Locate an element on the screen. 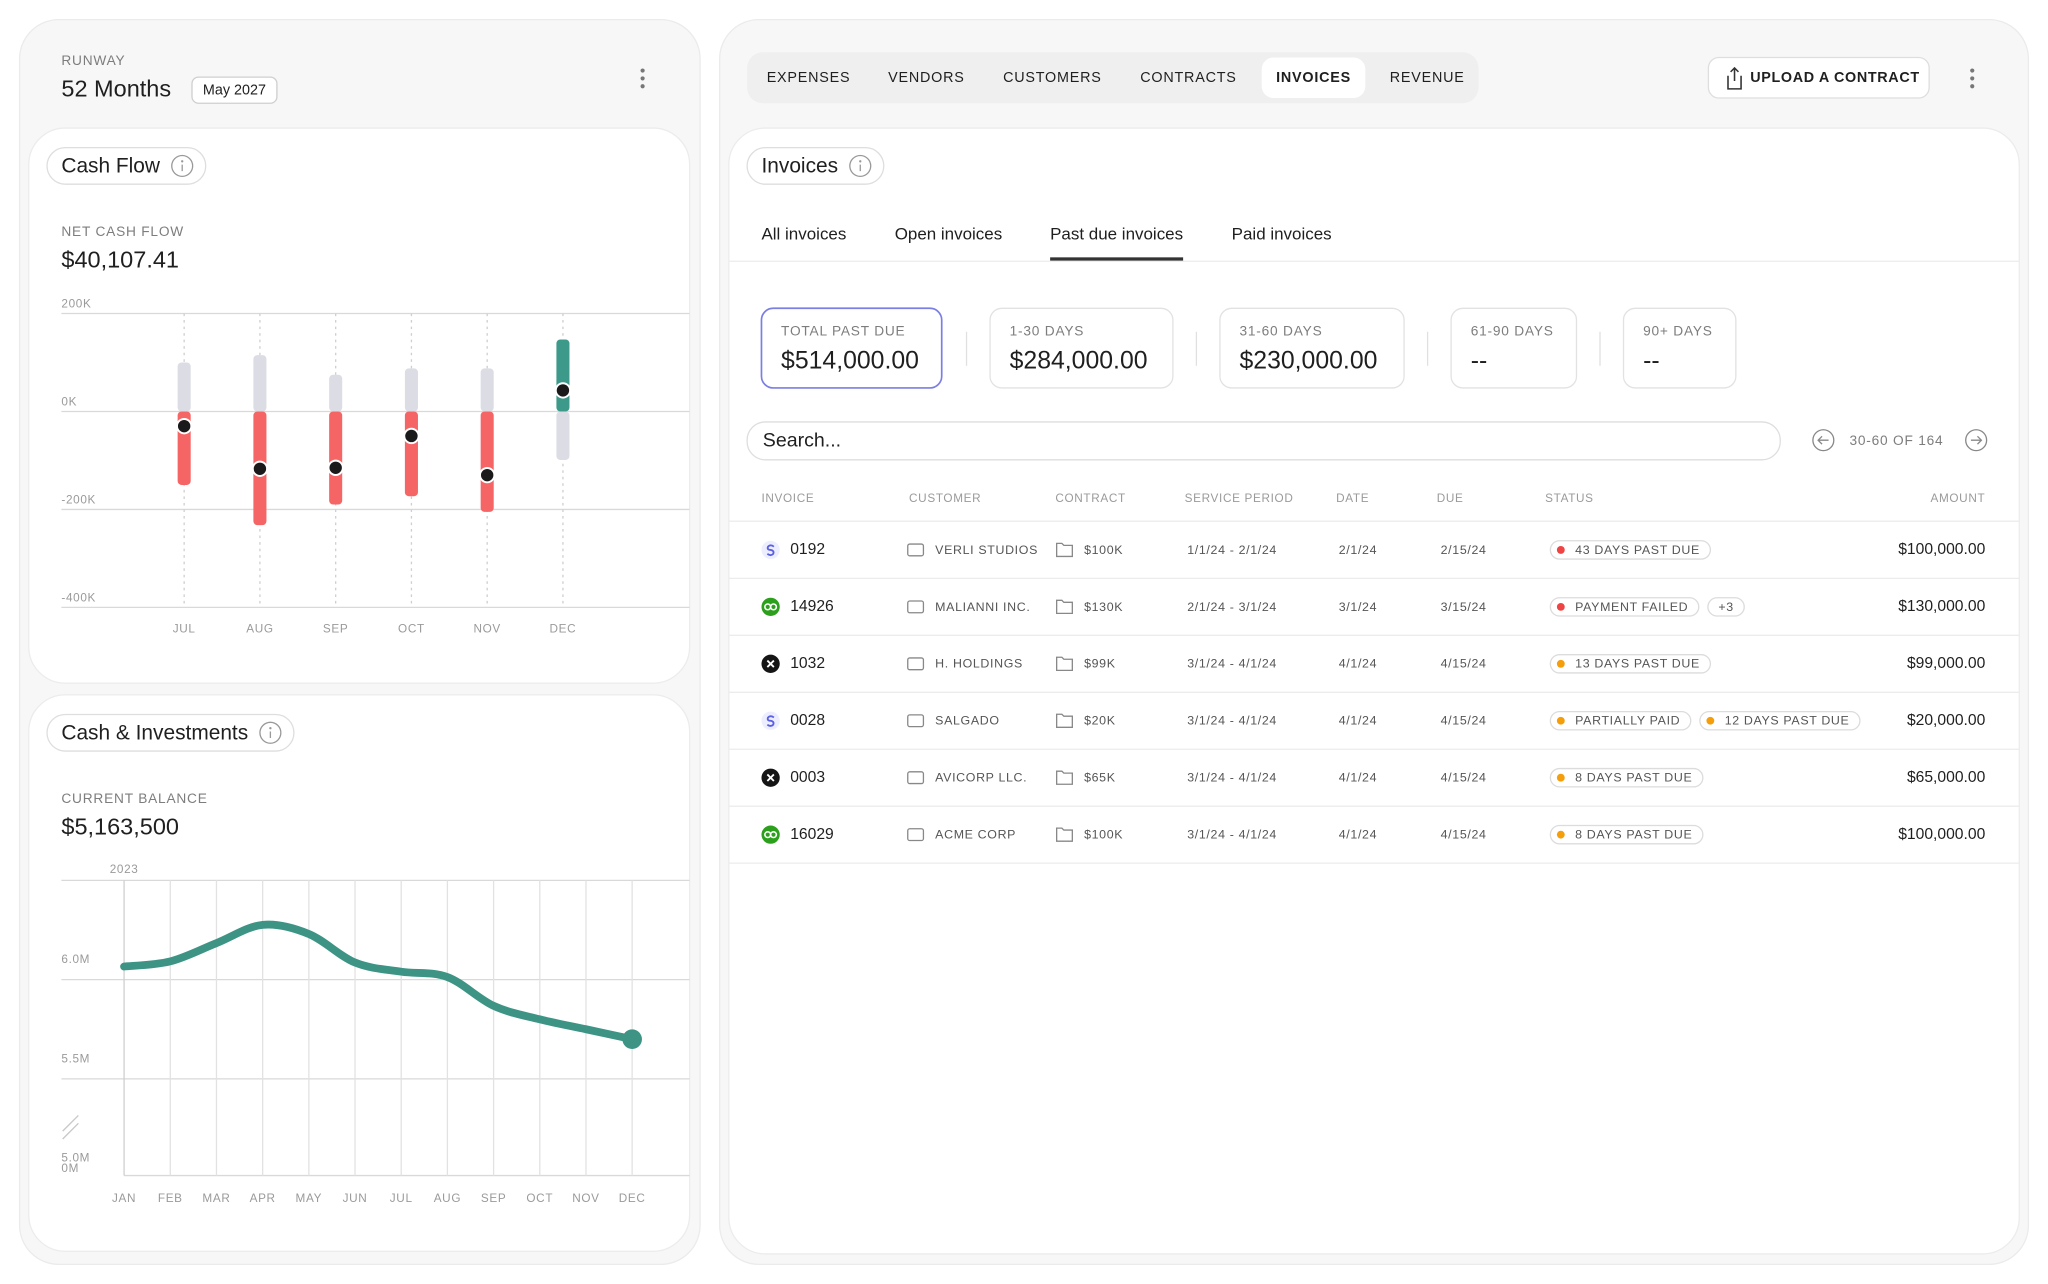 Image resolution: width=2048 pixels, height=1284 pixels. nav-tab: INVOICES is located at coordinates (1313, 78).